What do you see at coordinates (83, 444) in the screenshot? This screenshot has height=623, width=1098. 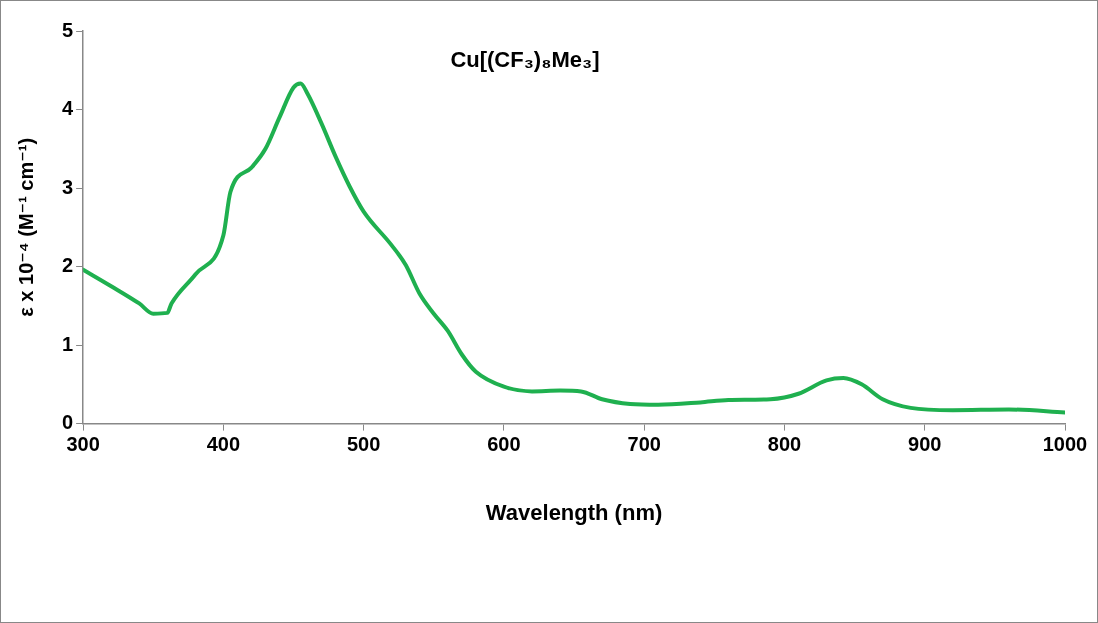 I see `x-tick-label: 300` at bounding box center [83, 444].